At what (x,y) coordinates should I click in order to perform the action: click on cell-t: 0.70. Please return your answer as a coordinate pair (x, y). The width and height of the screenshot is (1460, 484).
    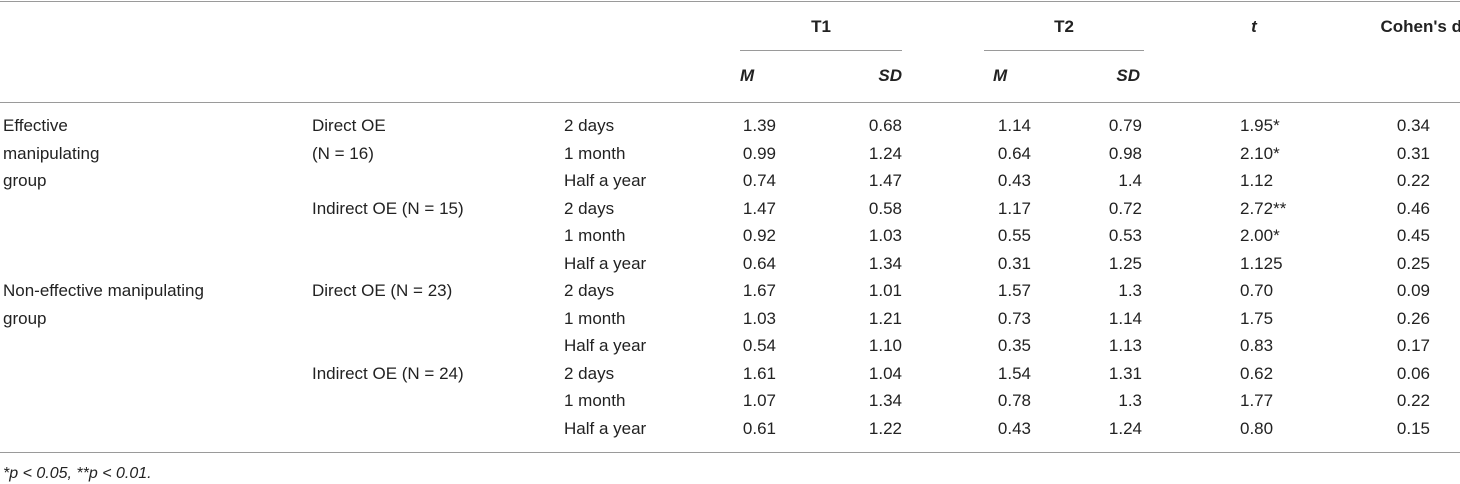
    Looking at the image, I should click on (1256, 291).